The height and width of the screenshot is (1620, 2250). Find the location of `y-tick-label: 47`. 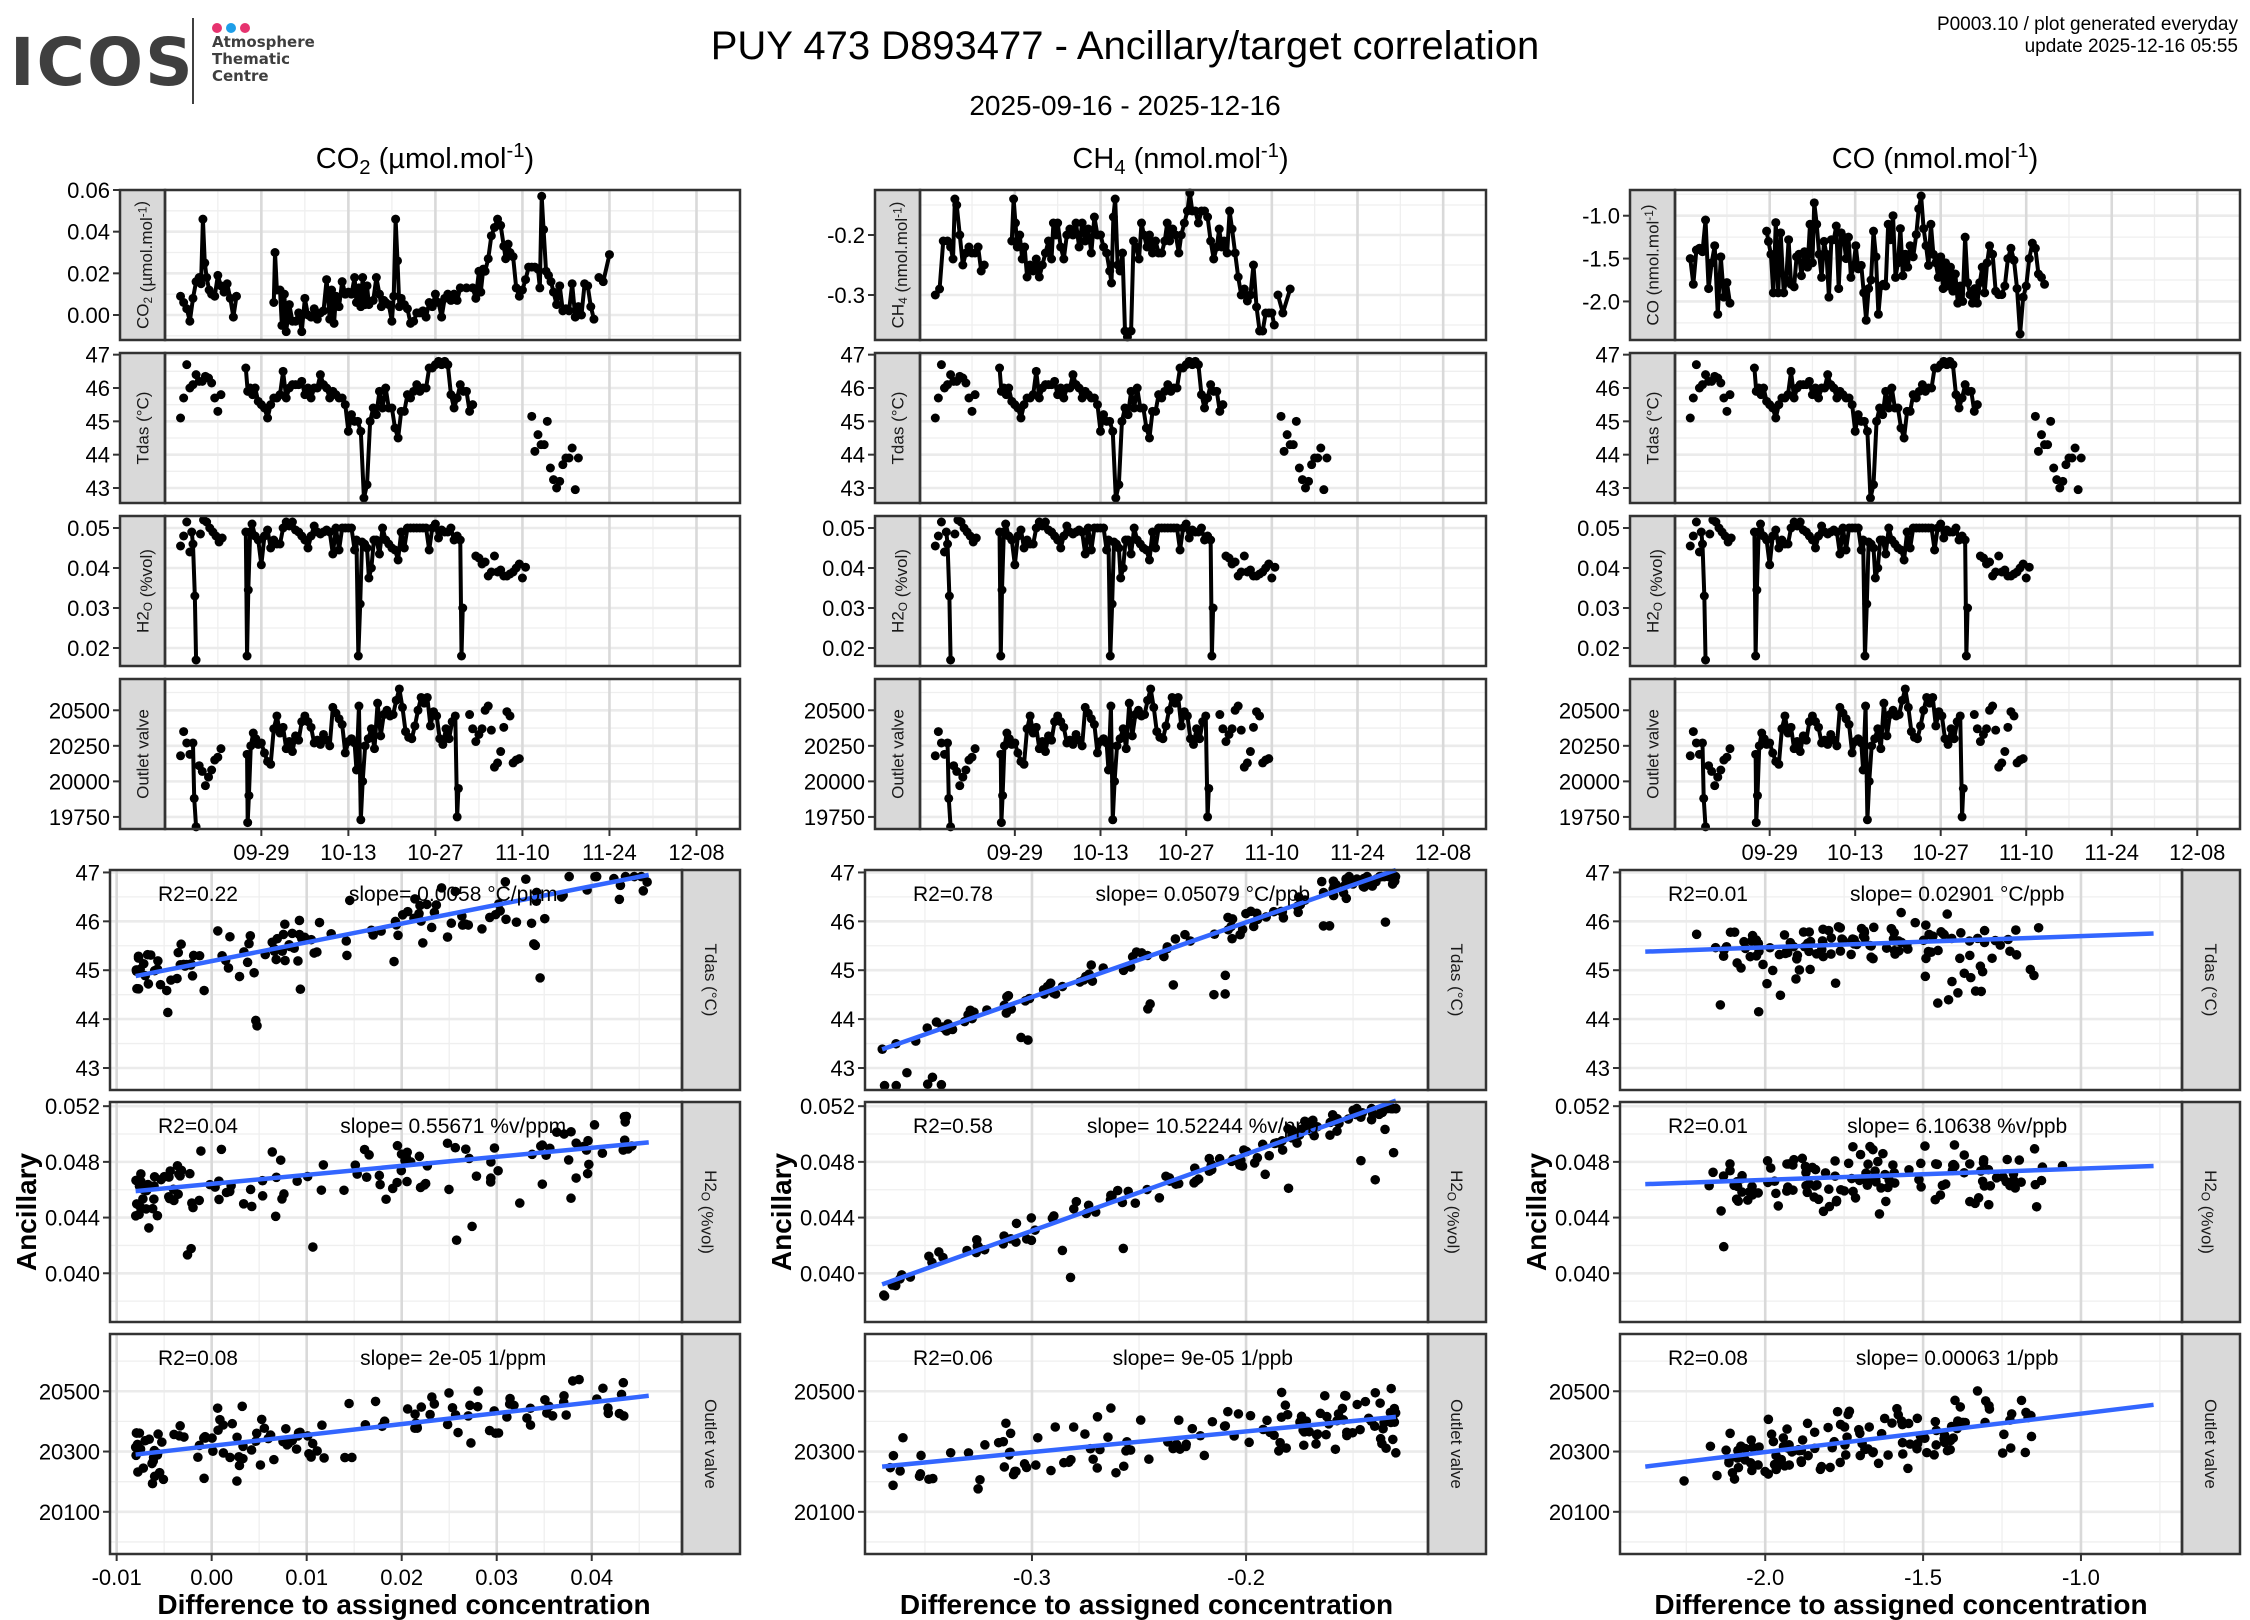

y-tick-label: 47 is located at coordinates (98, 355).